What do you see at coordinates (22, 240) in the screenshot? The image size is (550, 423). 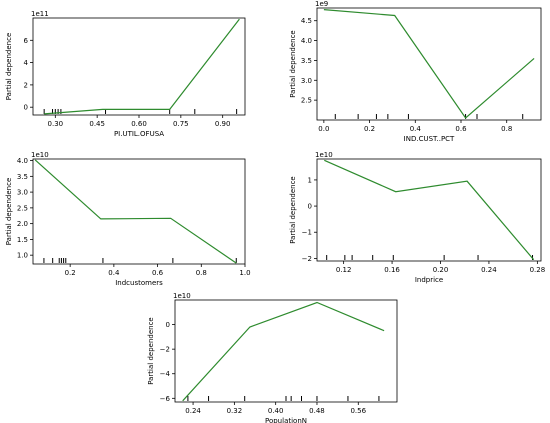 I see `chart-3-ytick-label: 1.5` at bounding box center [22, 240].